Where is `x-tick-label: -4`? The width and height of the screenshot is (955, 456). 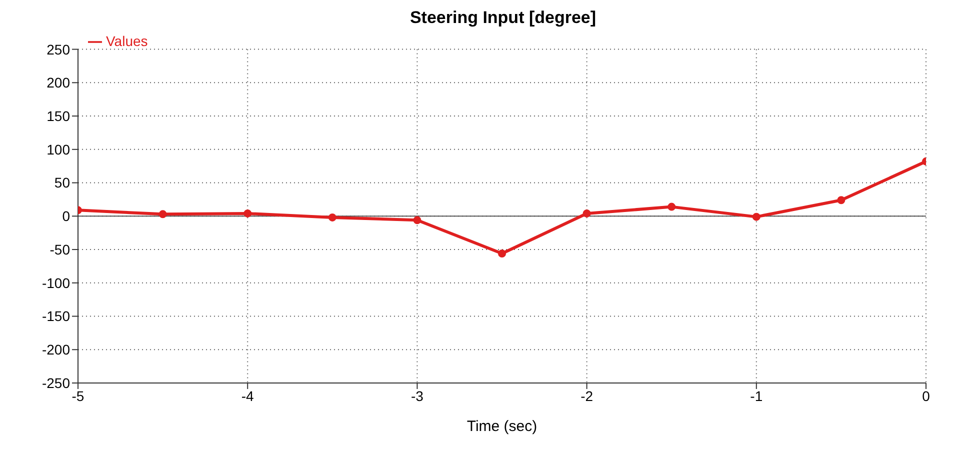
x-tick-label: -4 is located at coordinates (247, 396).